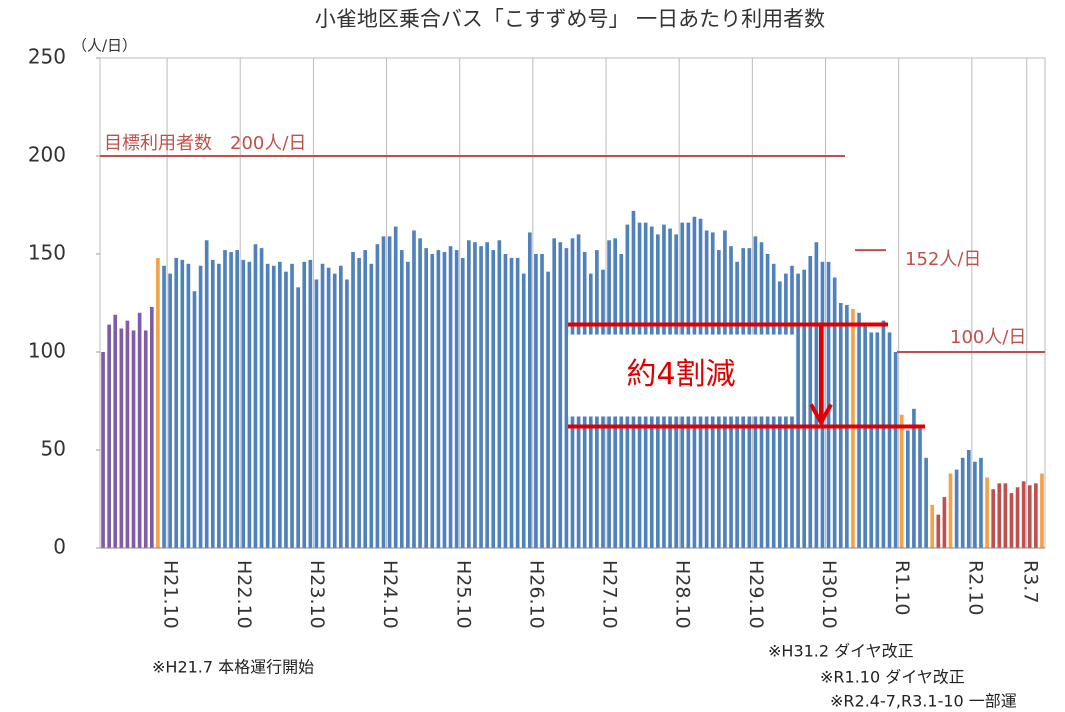 The height and width of the screenshot is (712, 1065). I want to click on x-tick-label: H23.10, so click(317, 594).